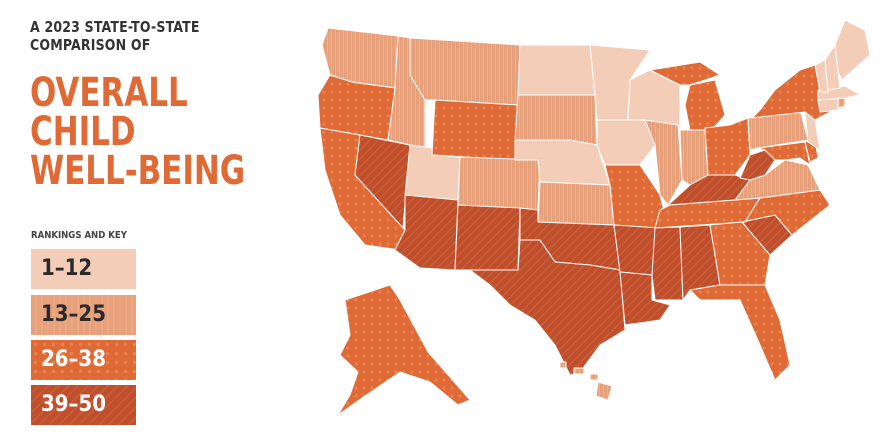 The image size is (880, 432). What do you see at coordinates (83, 315) in the screenshot?
I see `legend-item-13-25: 13–25` at bounding box center [83, 315].